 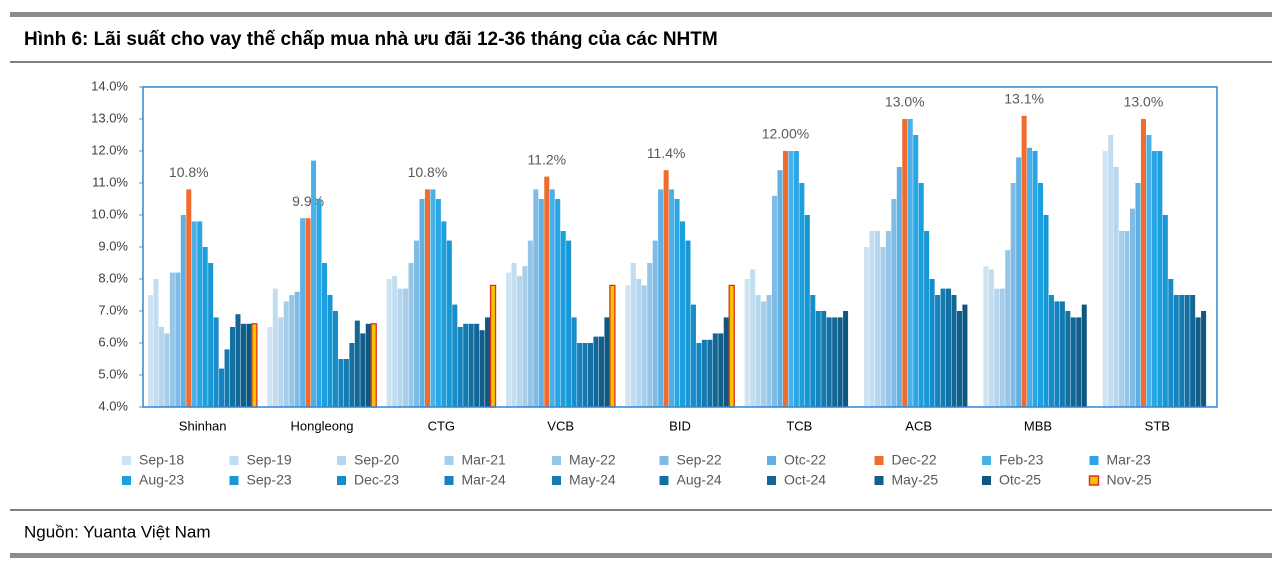 I want to click on x-tick-label: BID, so click(x=680, y=425).